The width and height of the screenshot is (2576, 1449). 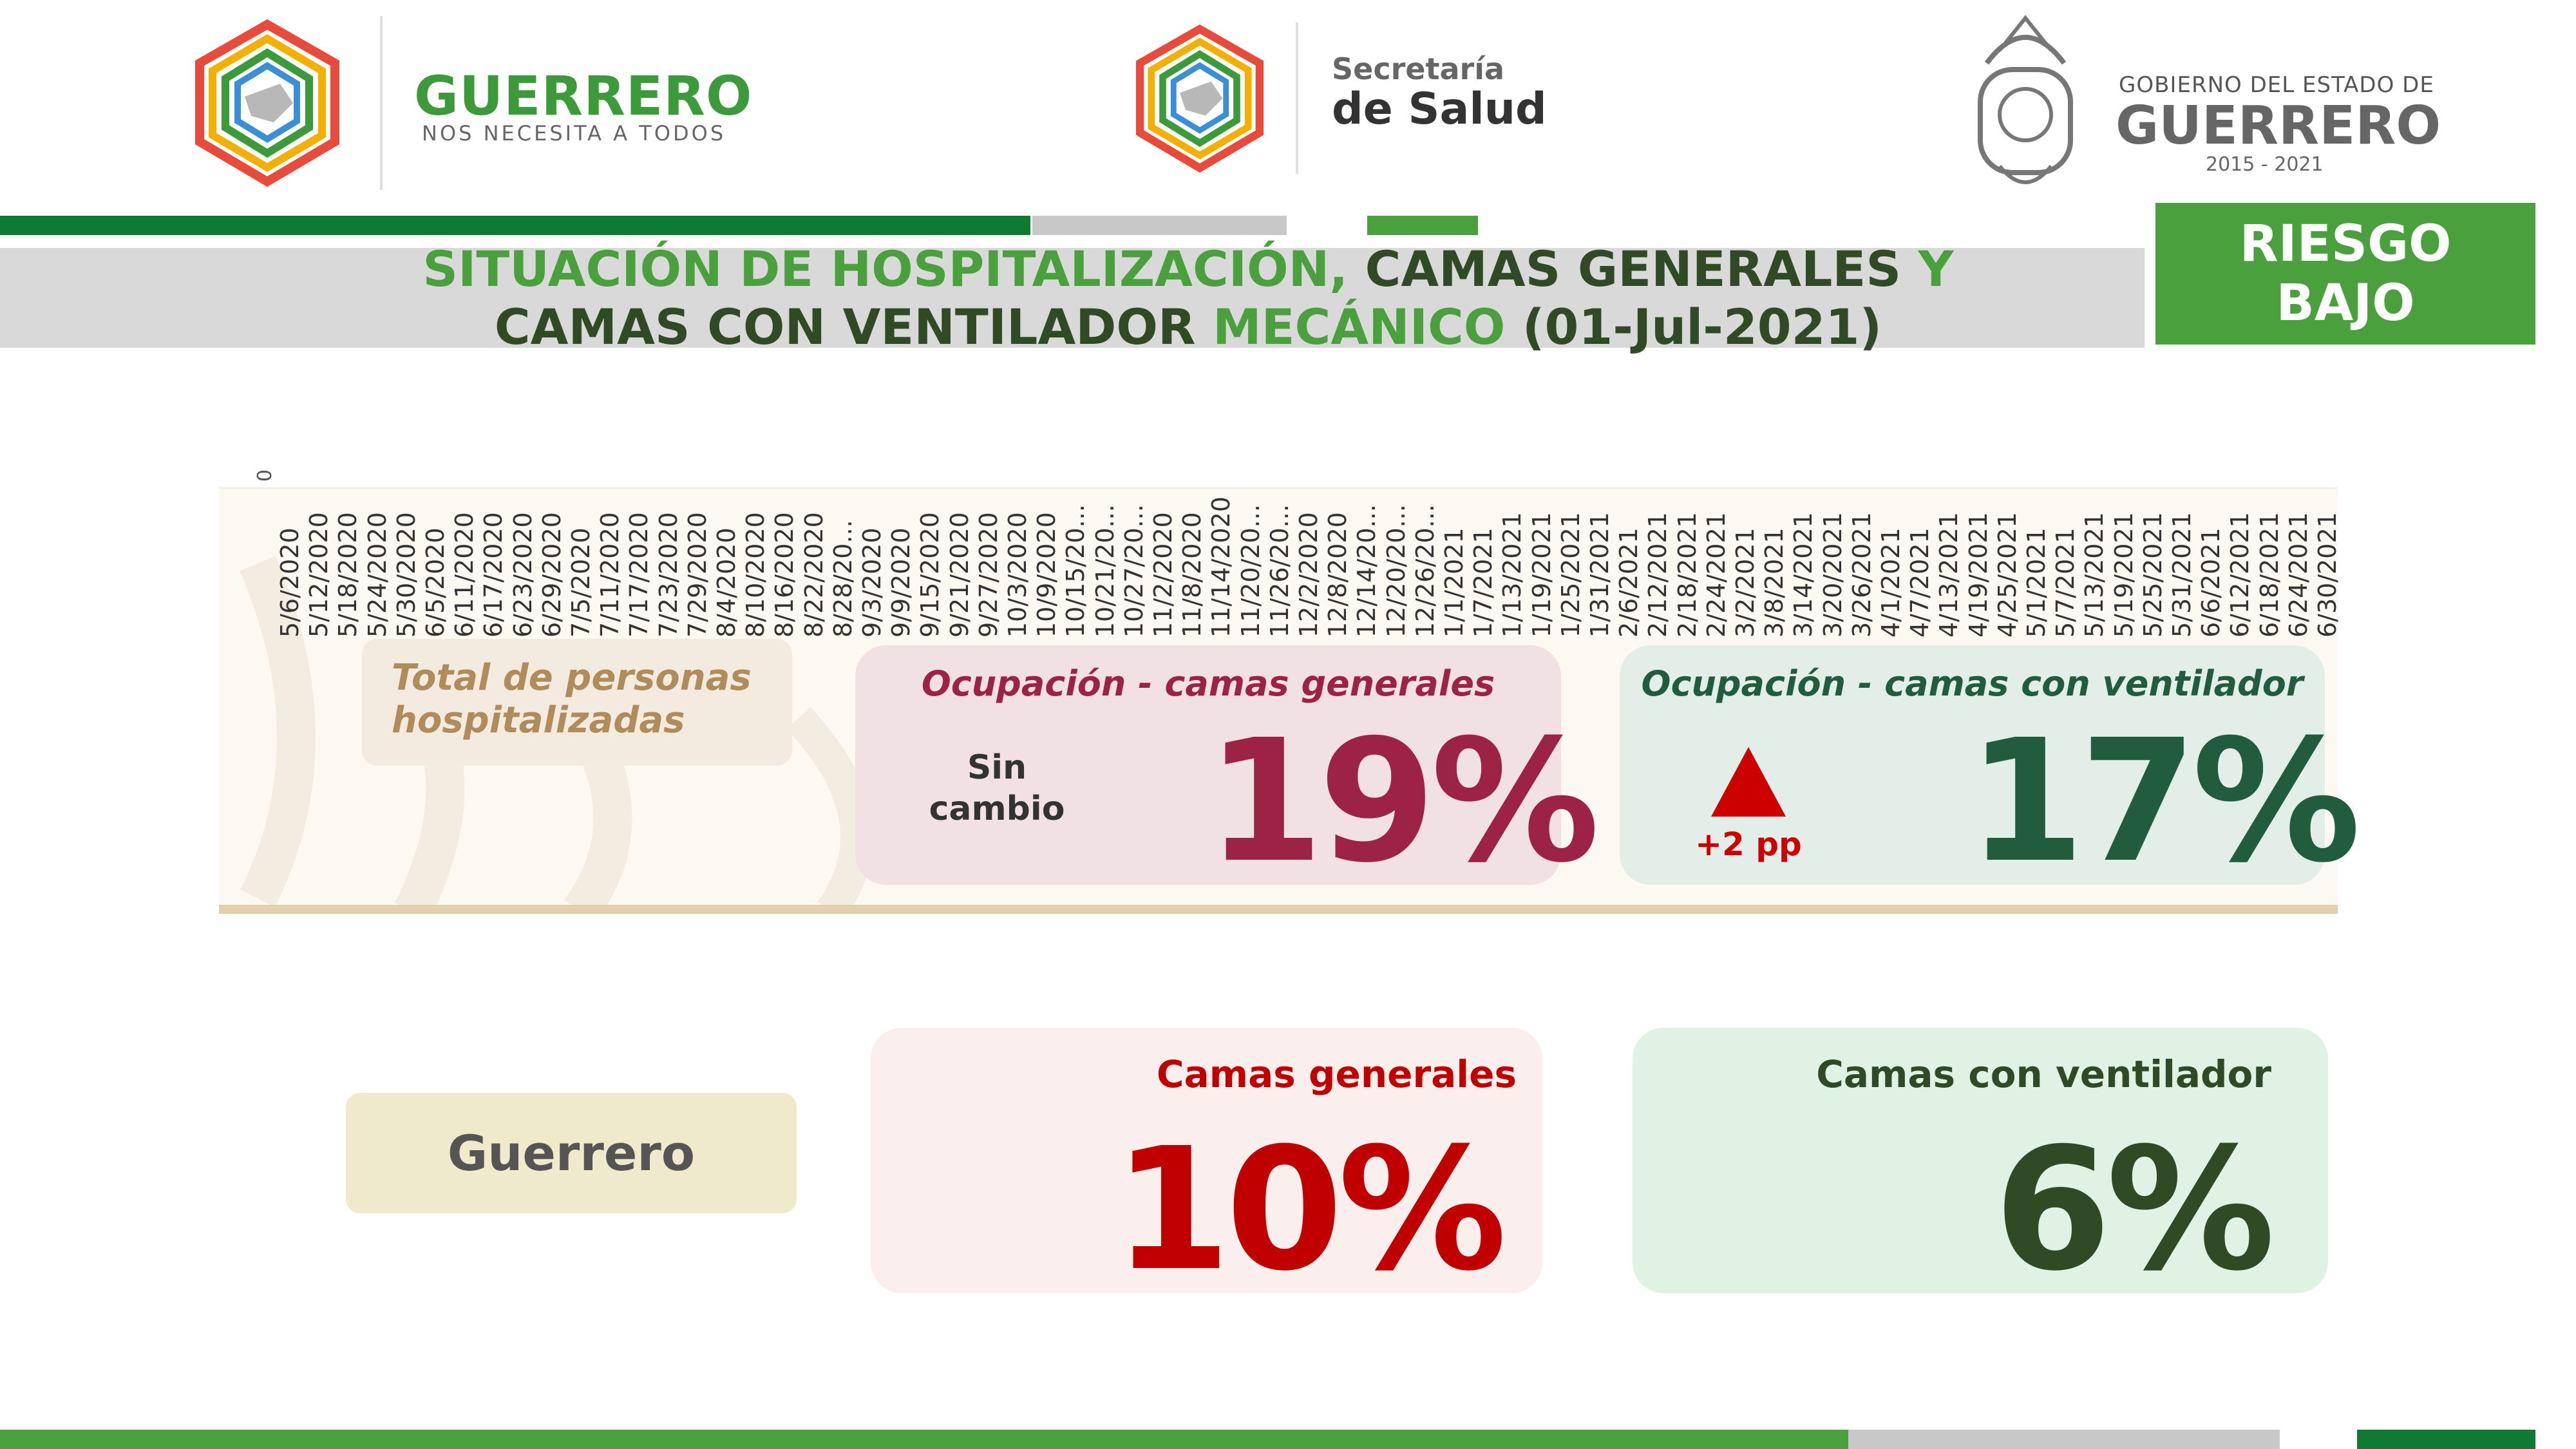 I want to click on salud-logo-line1: Secretaría, so click(x=1418, y=69).